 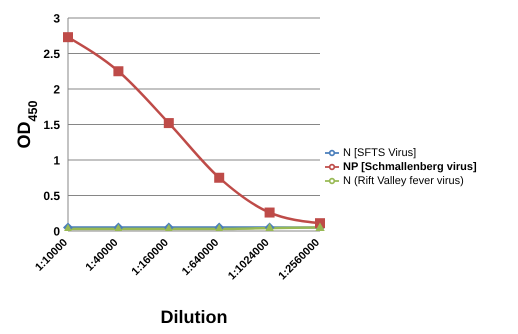 I want to click on y-tick-label: 0.5, so click(x=51, y=195).